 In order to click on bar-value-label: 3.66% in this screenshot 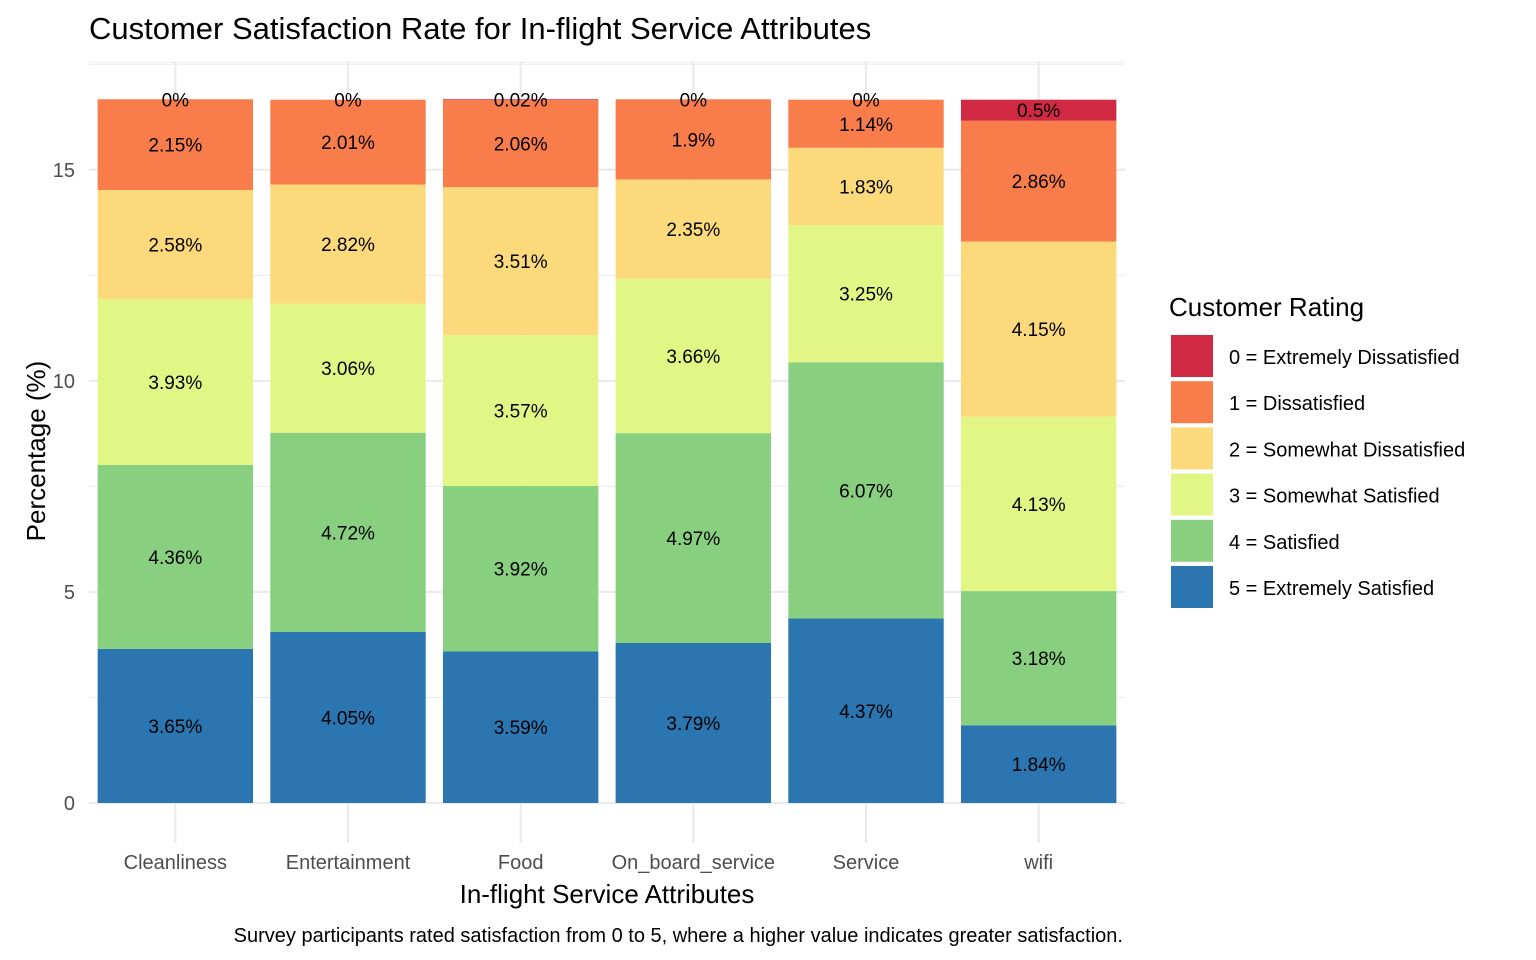, I will do `click(693, 357)`.